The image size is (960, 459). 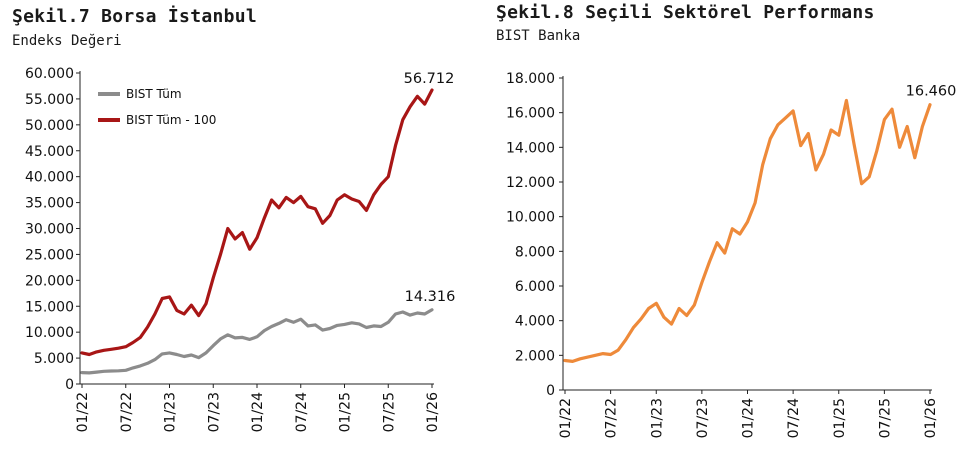 I want to click on value-annotation: 56.712, so click(x=429, y=79).